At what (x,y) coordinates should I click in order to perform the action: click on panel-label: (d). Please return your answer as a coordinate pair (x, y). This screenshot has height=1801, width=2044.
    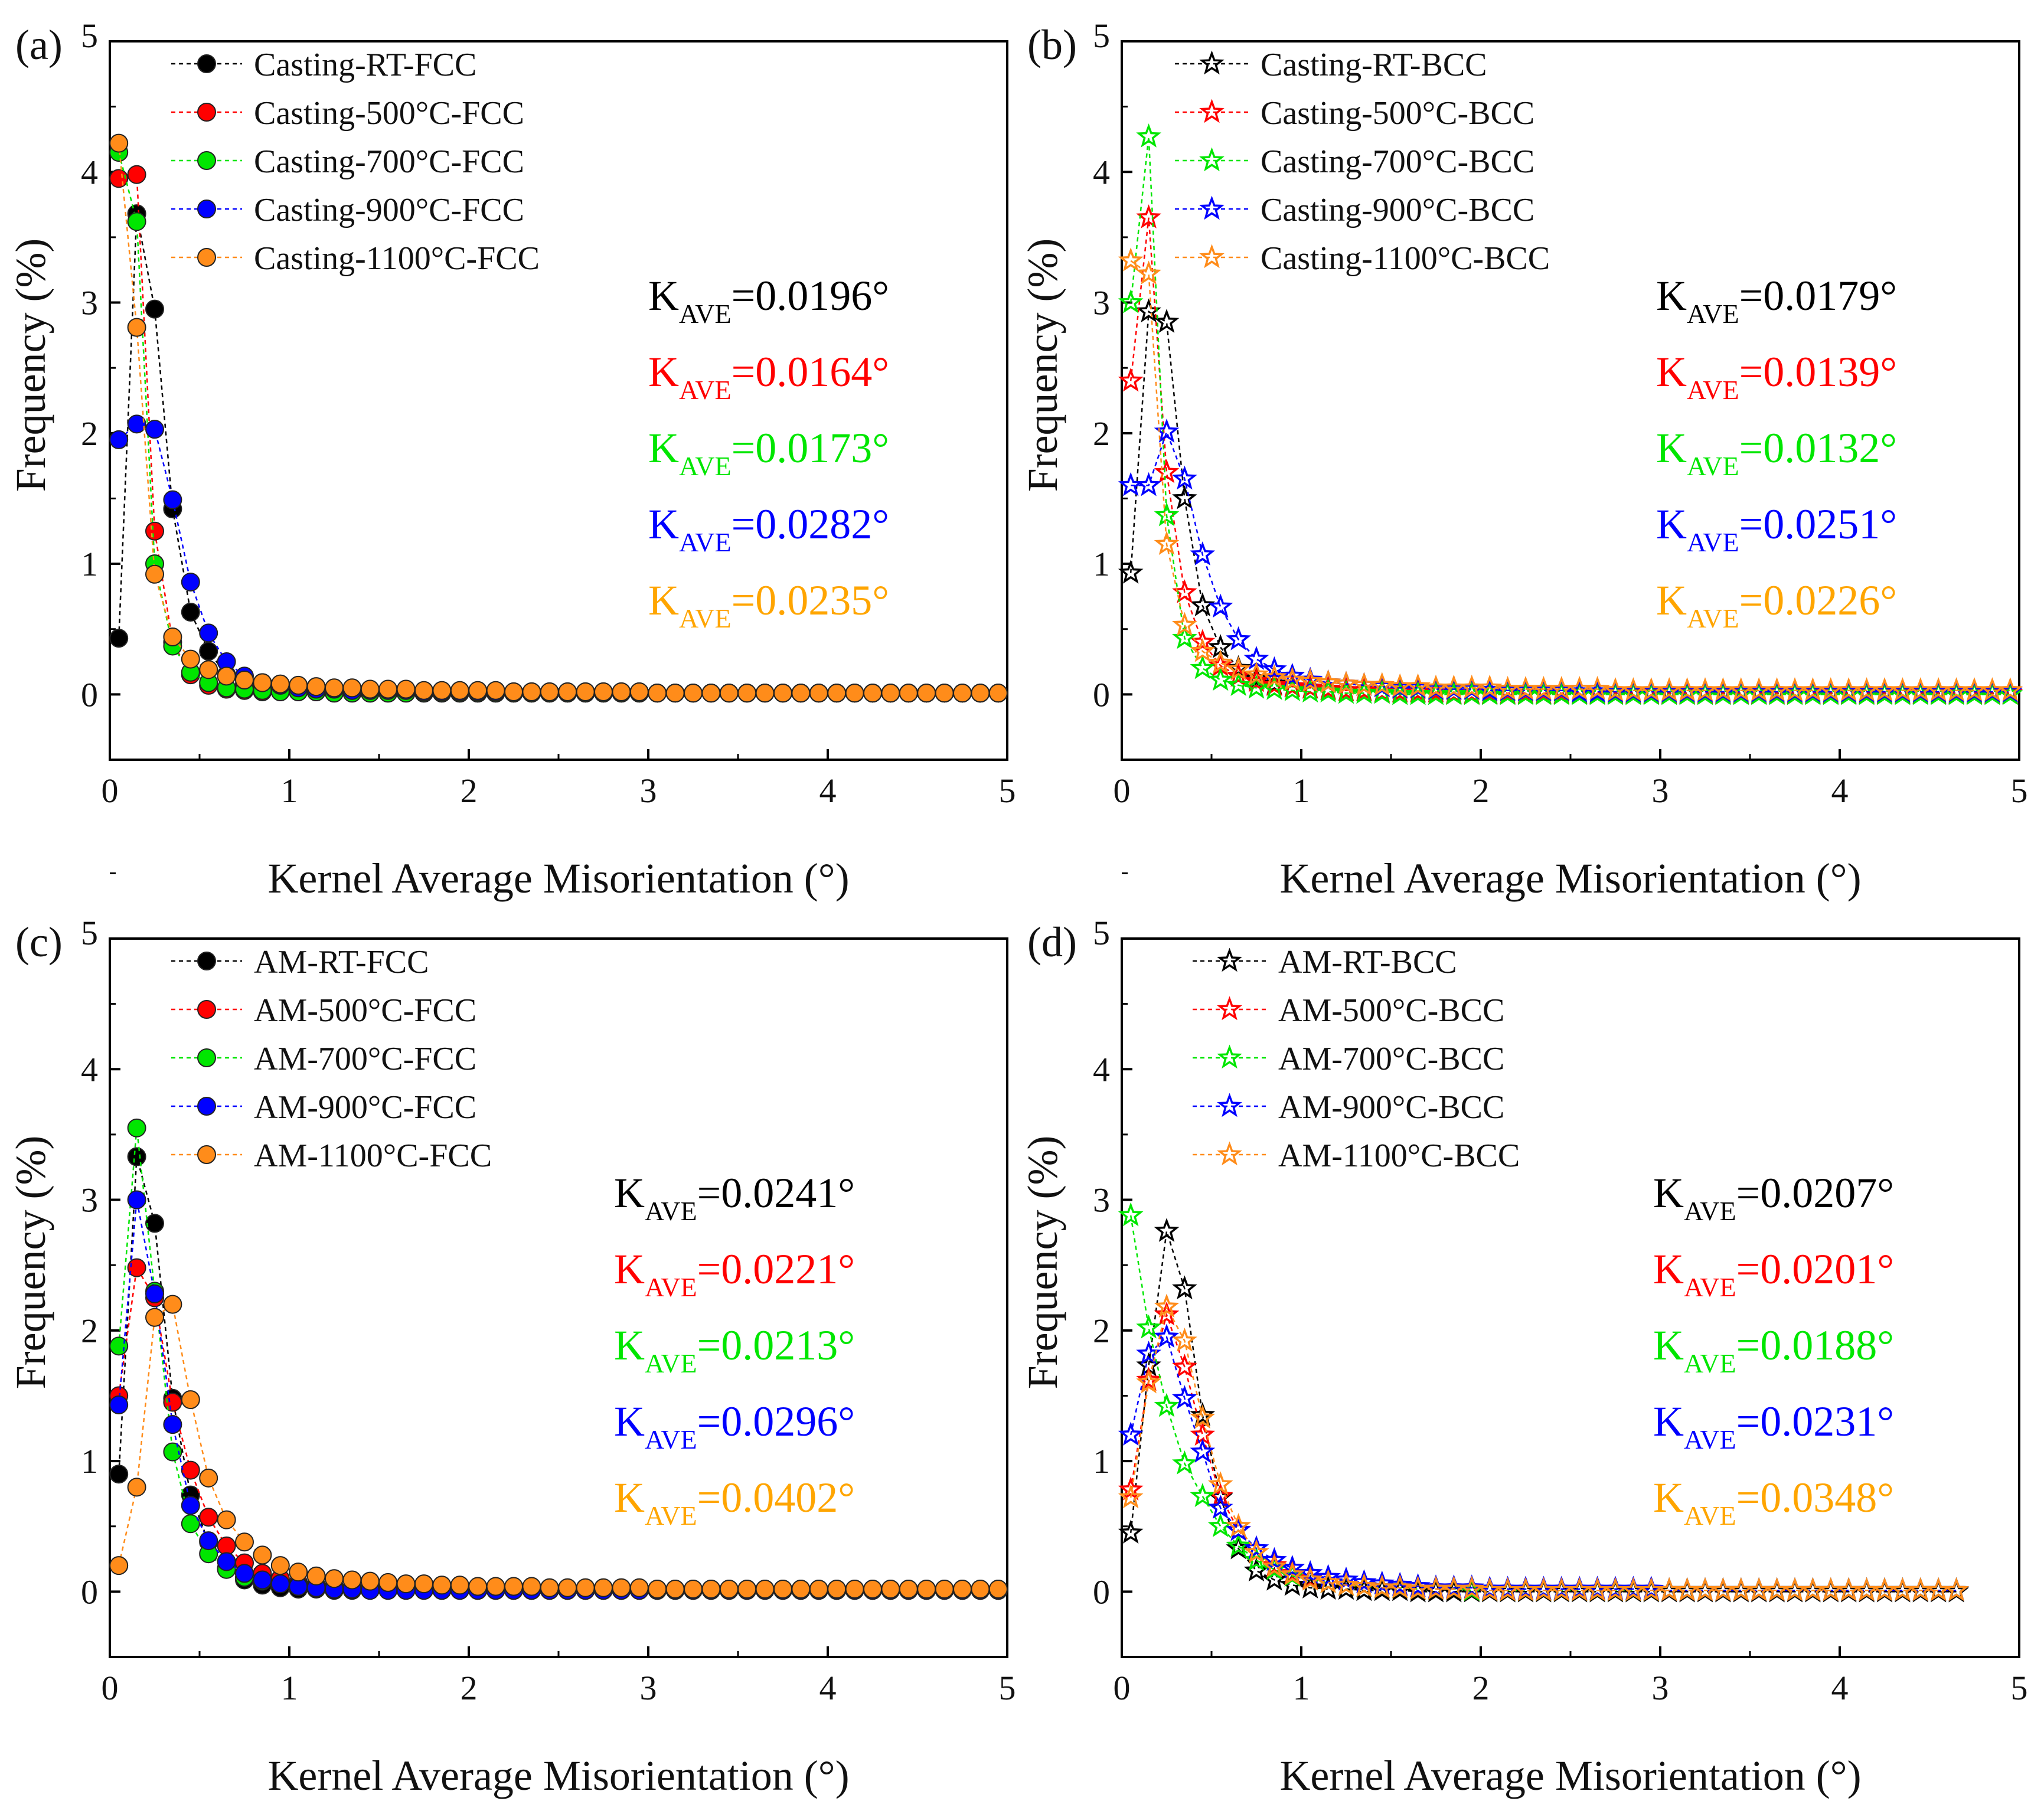
    Looking at the image, I should click on (1052, 942).